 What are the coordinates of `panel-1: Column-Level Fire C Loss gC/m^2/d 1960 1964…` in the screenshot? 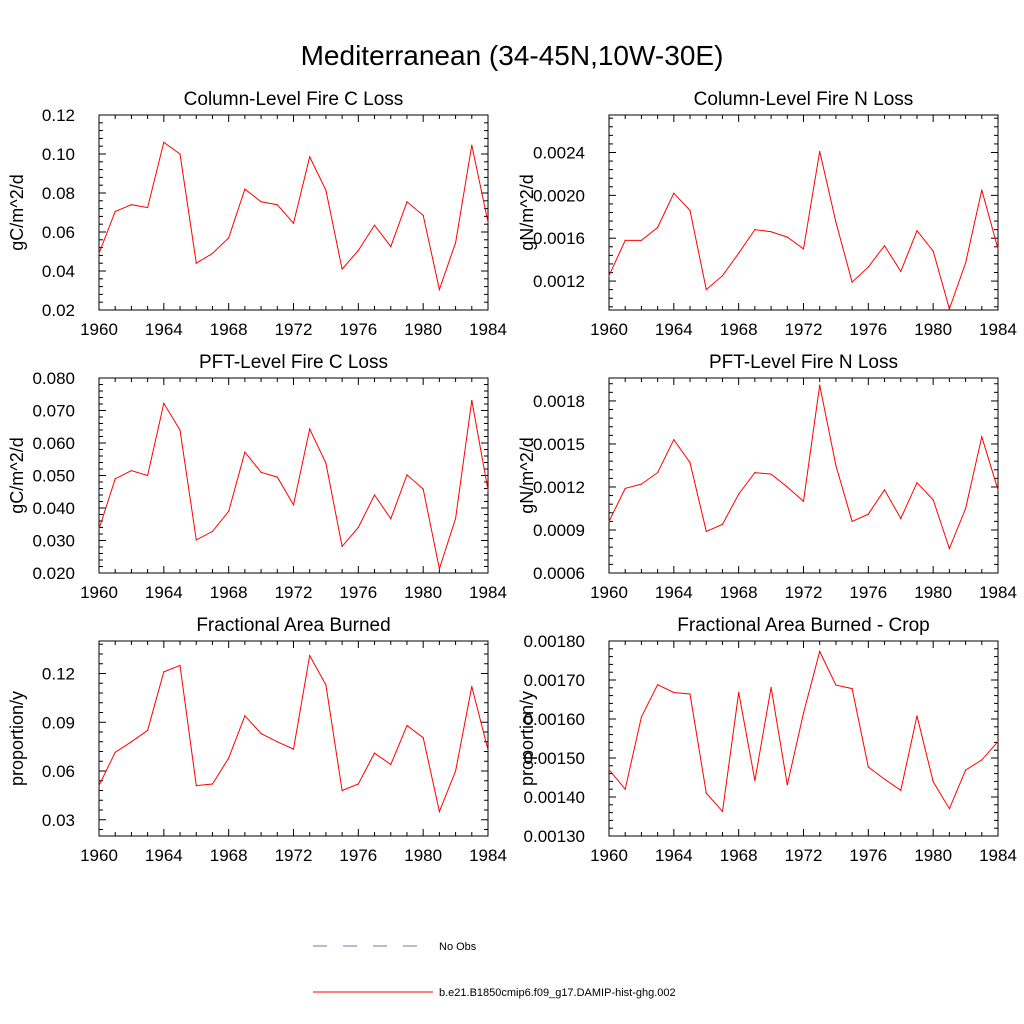 It's located at (257, 214).